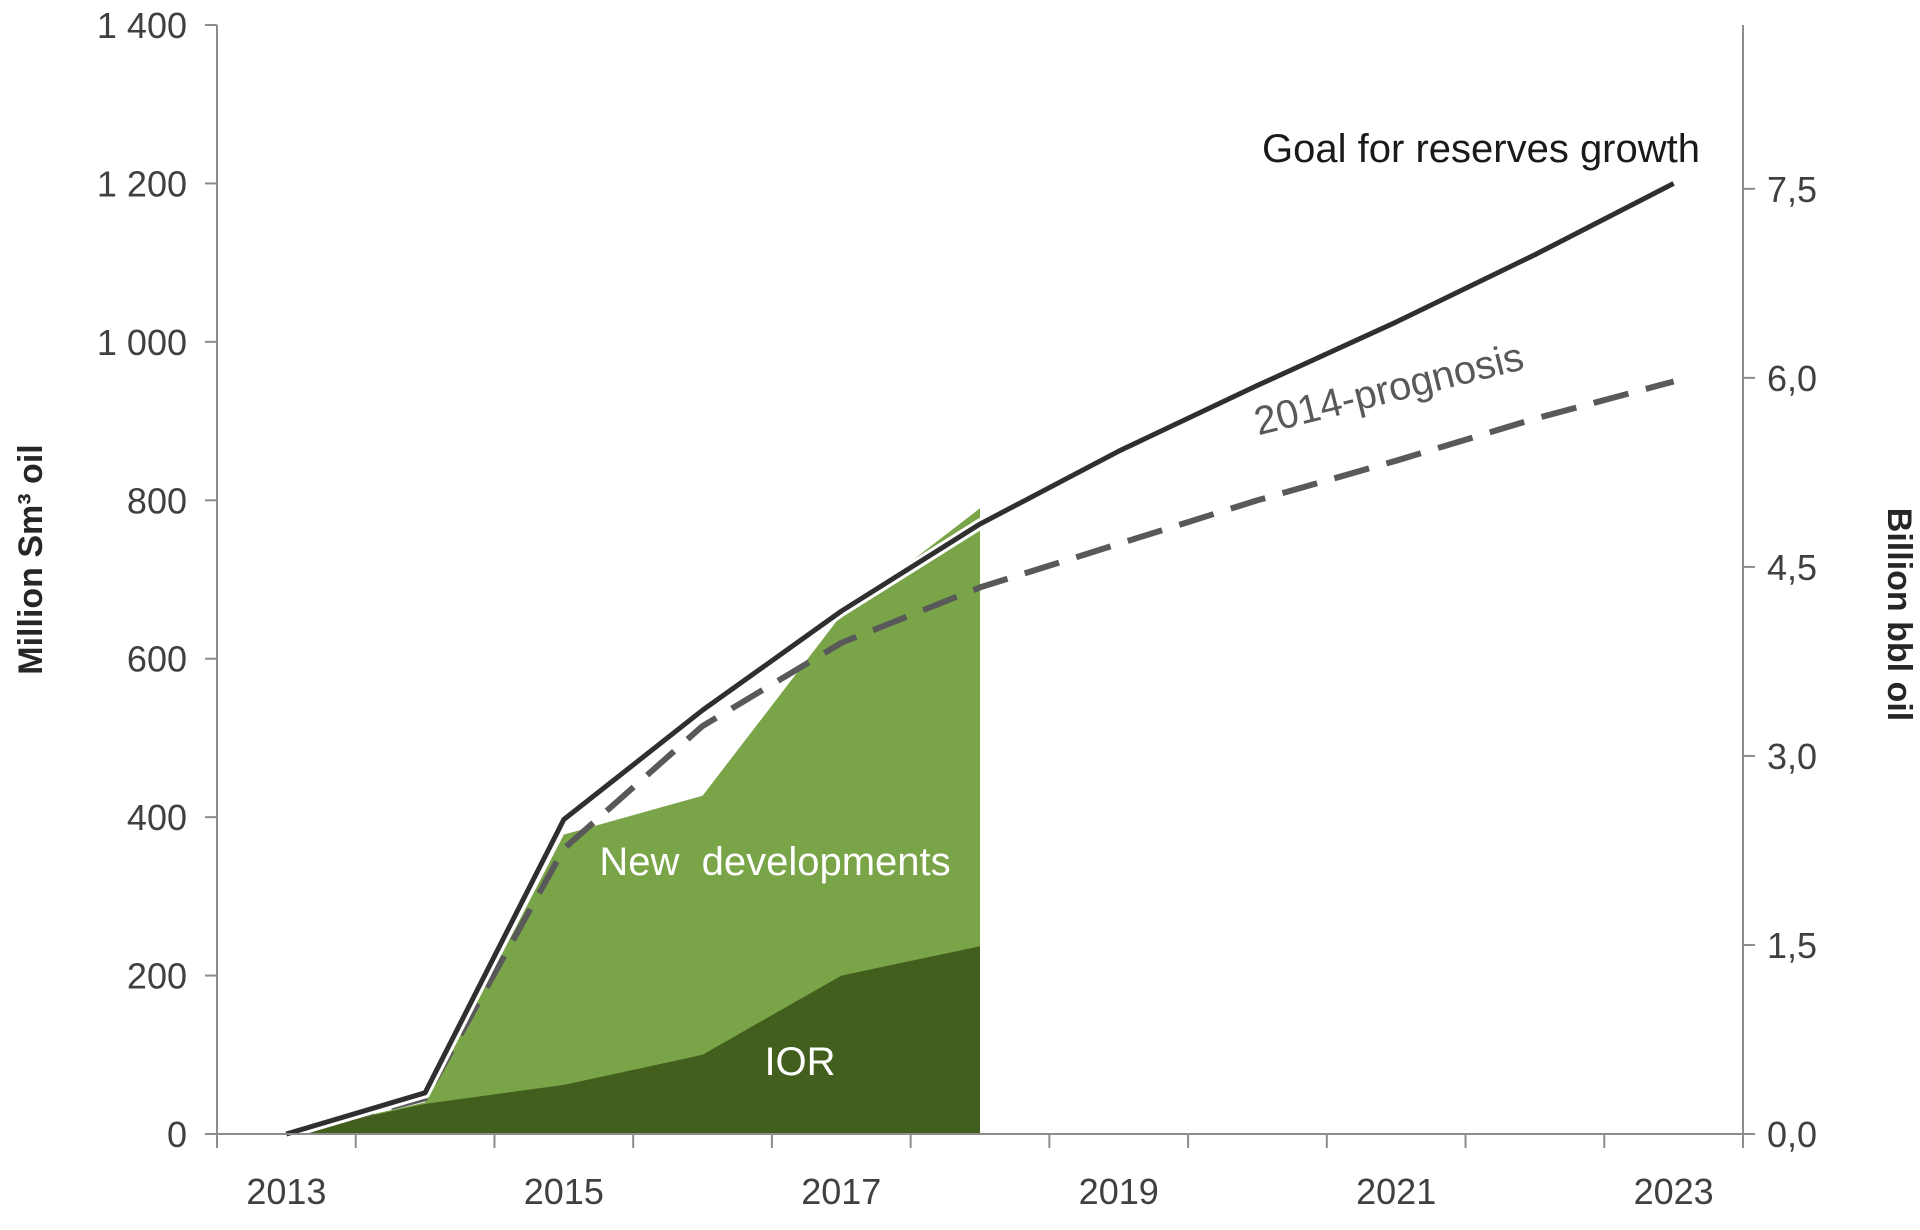 The height and width of the screenshot is (1230, 1920). What do you see at coordinates (1119, 1191) in the screenshot?
I see `x-tick-label: 2019` at bounding box center [1119, 1191].